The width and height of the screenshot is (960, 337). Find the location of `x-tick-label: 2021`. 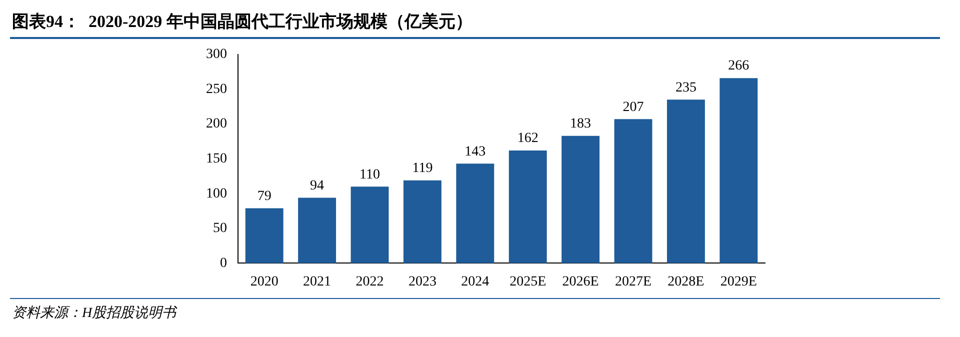

x-tick-label: 2021 is located at coordinates (317, 282).